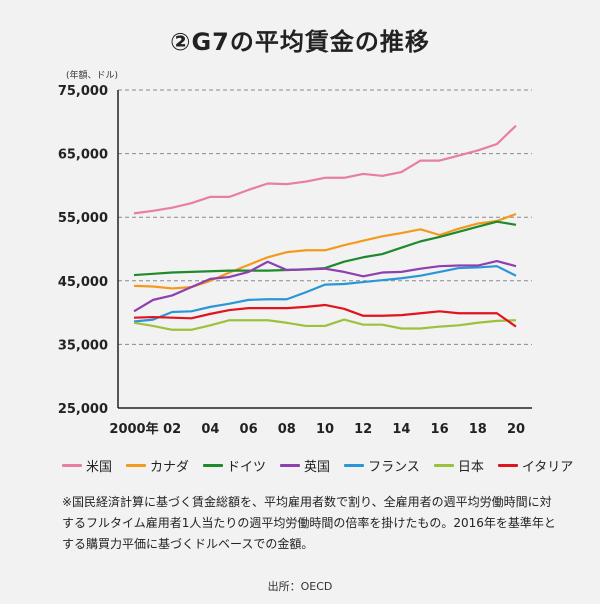 The width and height of the screenshot is (600, 604). What do you see at coordinates (83, 345) in the screenshot?
I see `y-tick-label: 35,000` at bounding box center [83, 345].